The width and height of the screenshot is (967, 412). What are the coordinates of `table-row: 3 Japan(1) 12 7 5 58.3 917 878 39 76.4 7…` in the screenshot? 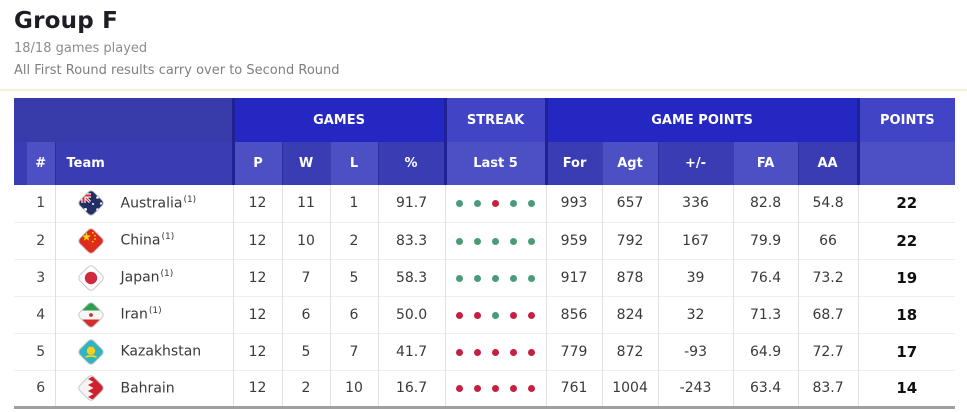 It's located at (485, 277).